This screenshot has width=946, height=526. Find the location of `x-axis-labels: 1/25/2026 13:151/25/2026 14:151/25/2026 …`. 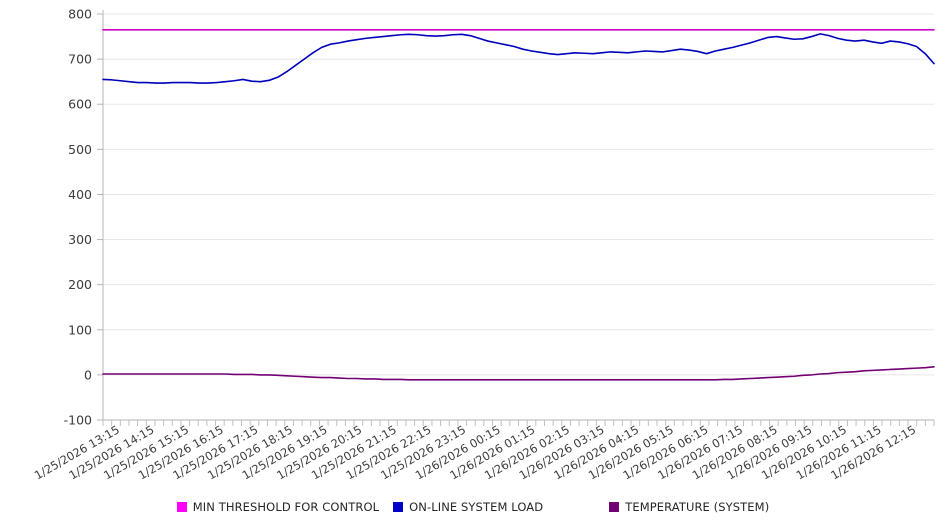

x-axis-labels: 1/25/2026 13:151/25/2026 14:151/25/2026 … is located at coordinates (475, 452).